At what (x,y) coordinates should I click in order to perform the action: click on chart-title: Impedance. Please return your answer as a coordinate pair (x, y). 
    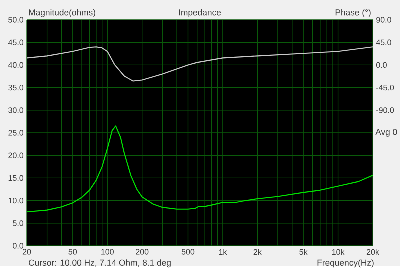
    Looking at the image, I should click on (200, 13).